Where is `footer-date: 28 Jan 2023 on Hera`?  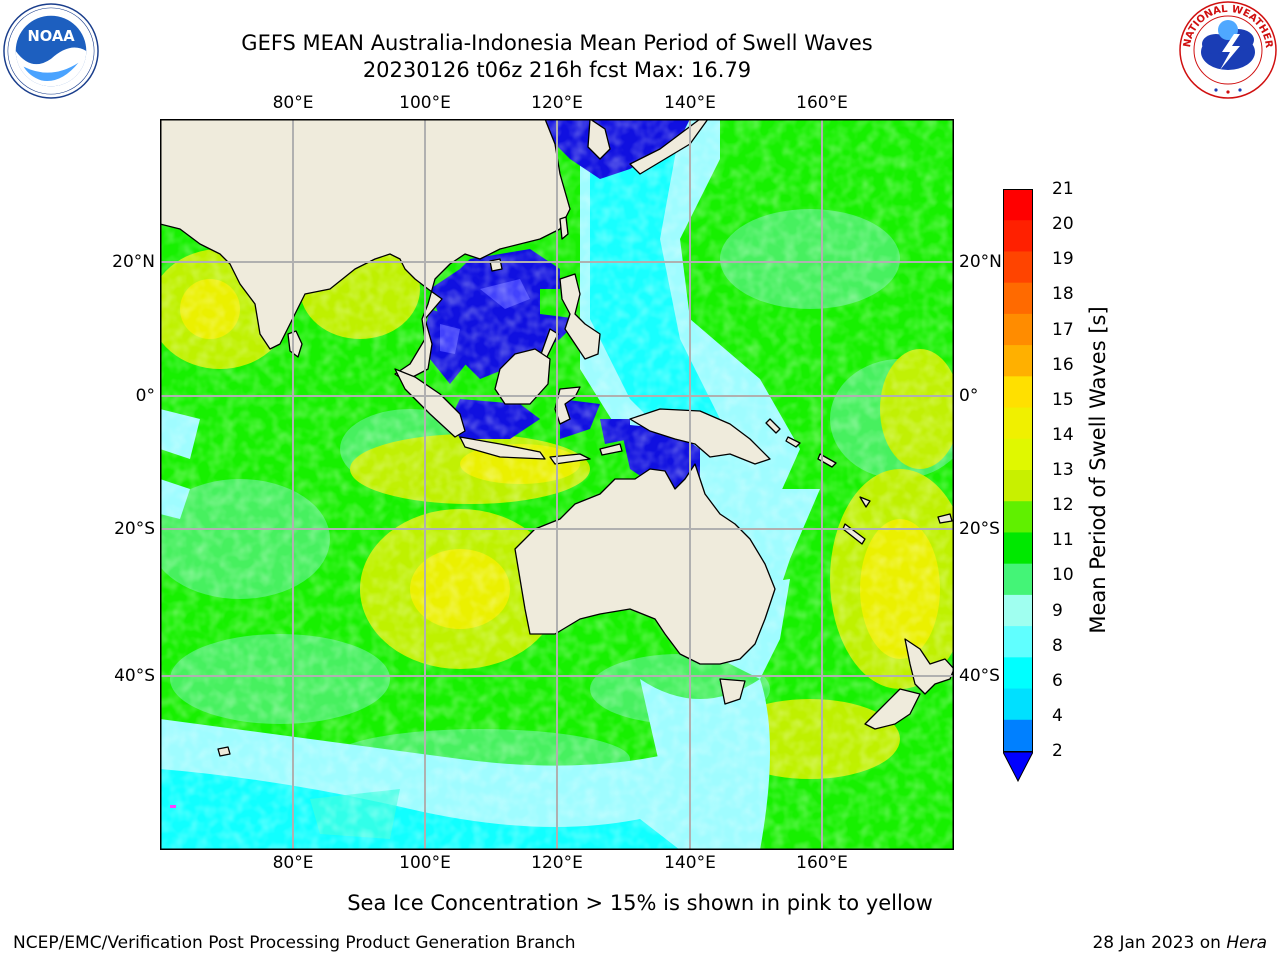
footer-date: 28 Jan 2023 on Hera is located at coordinates (1179, 943).